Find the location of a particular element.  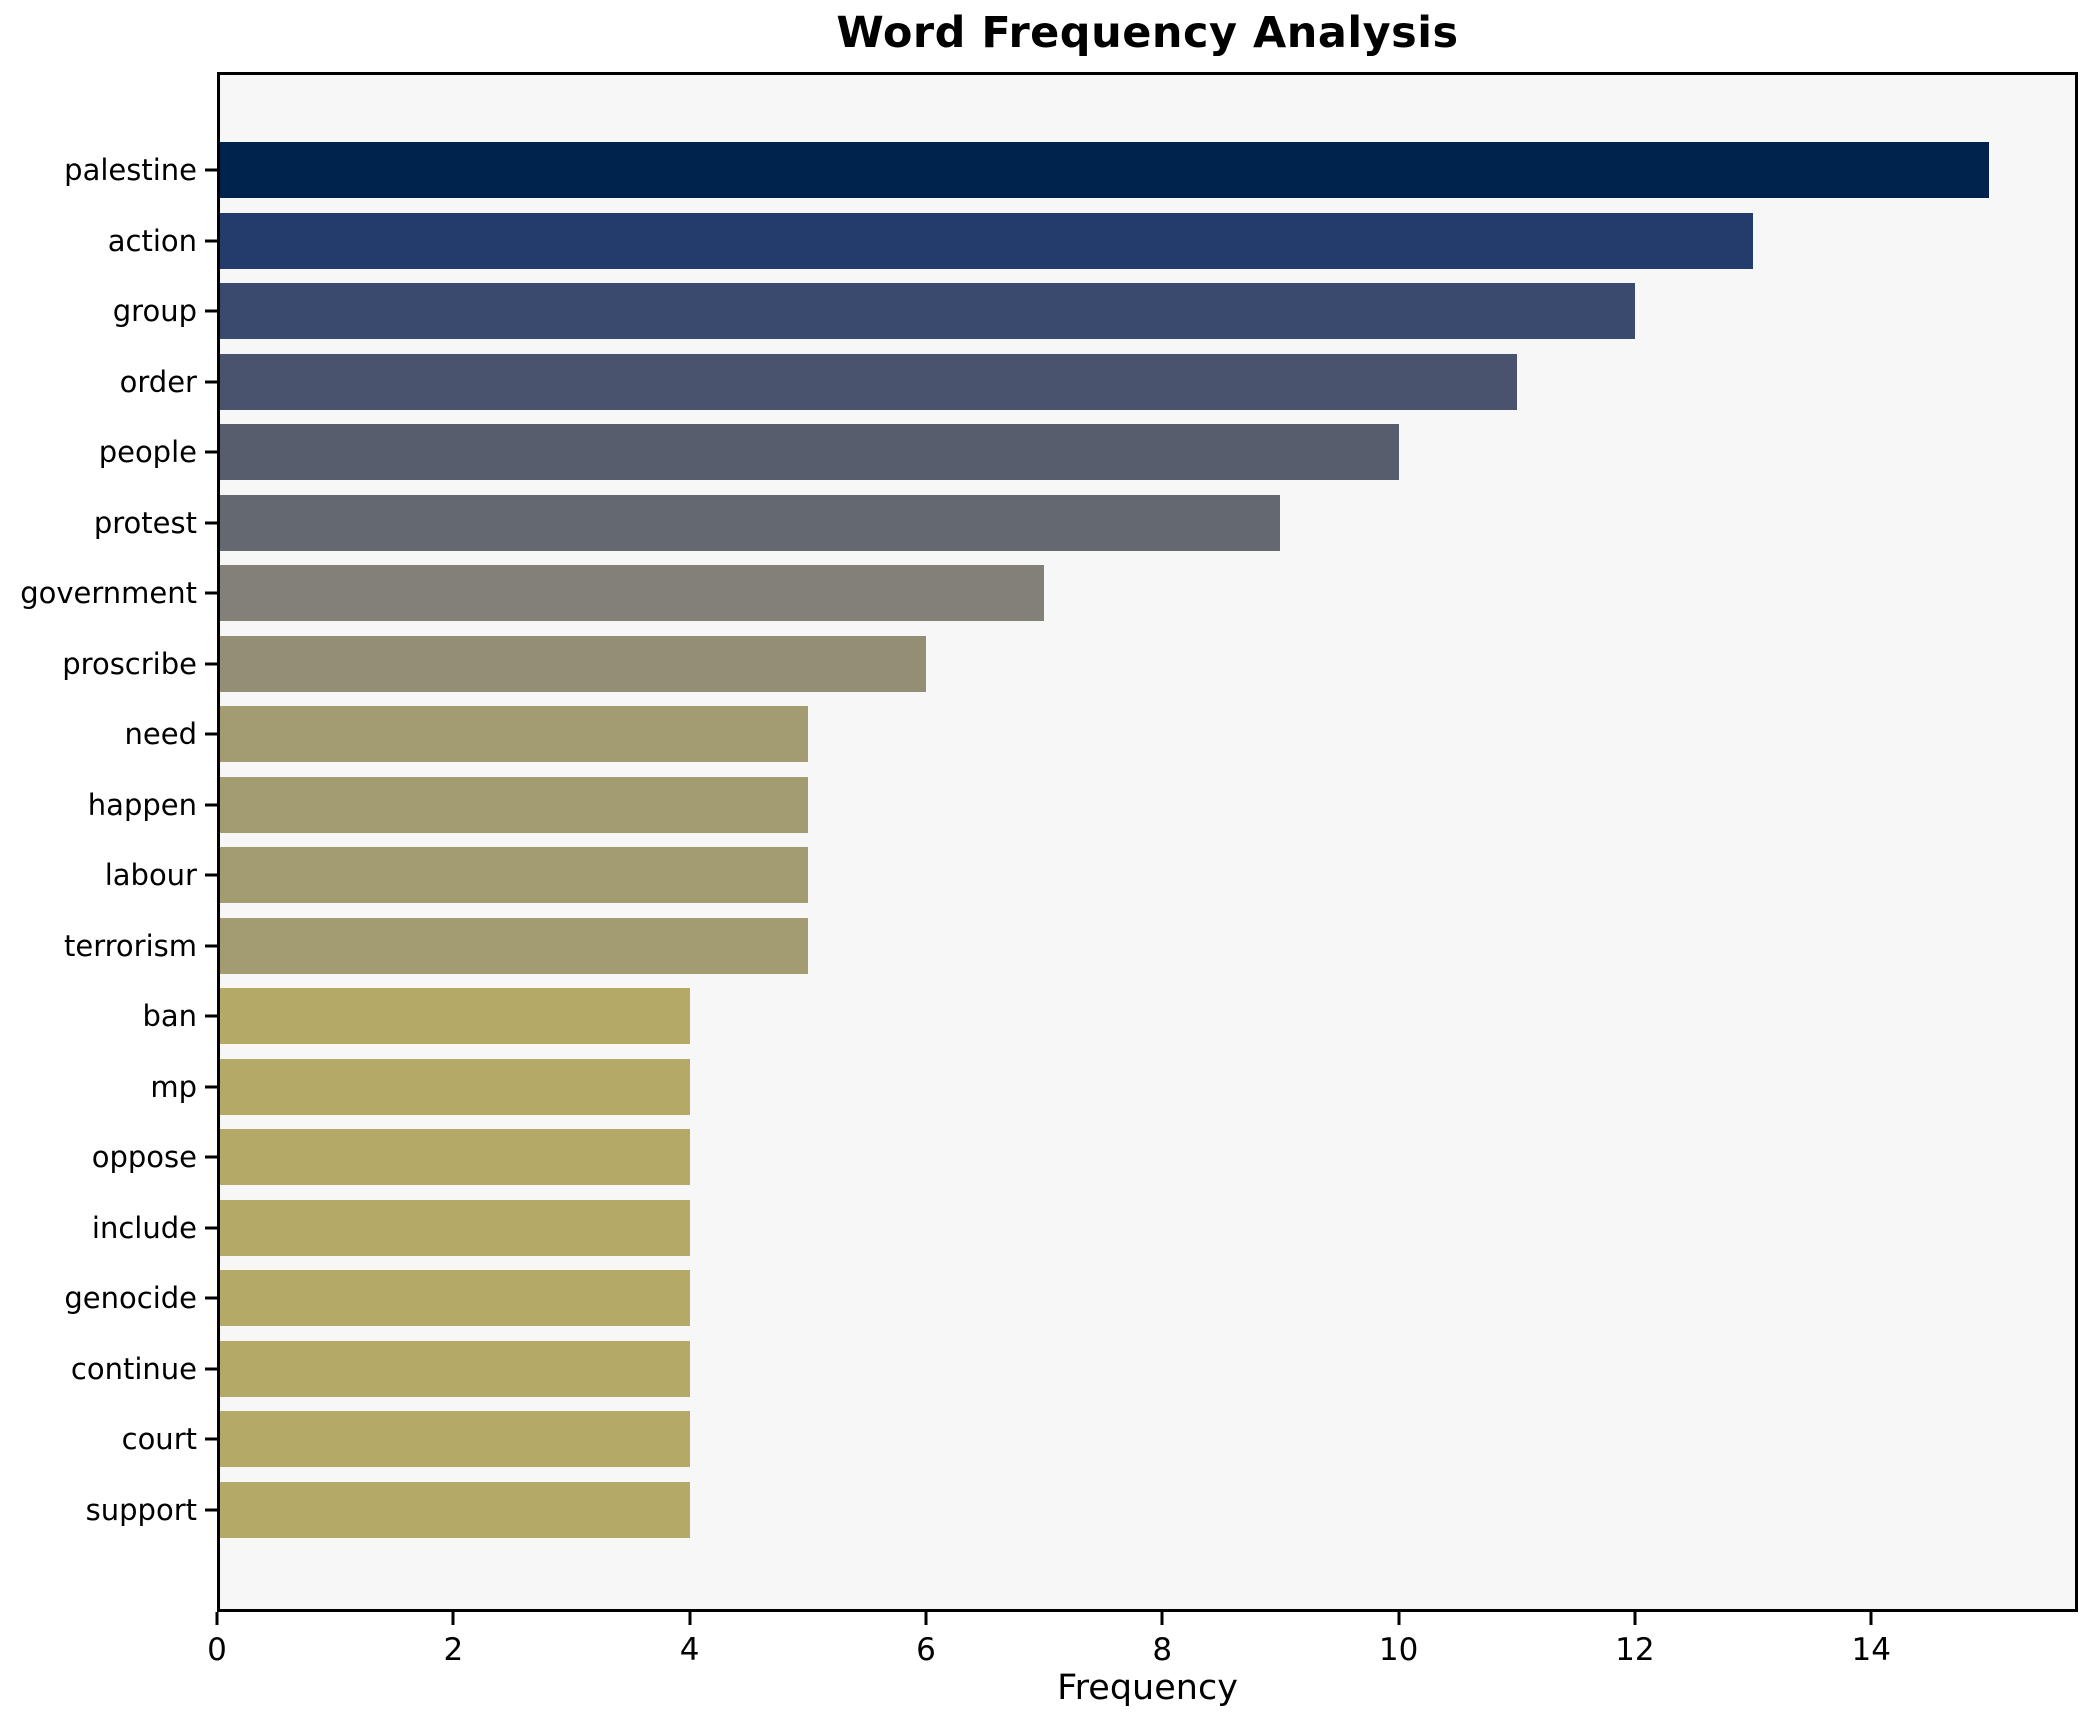

bar-court is located at coordinates (453, 1439).